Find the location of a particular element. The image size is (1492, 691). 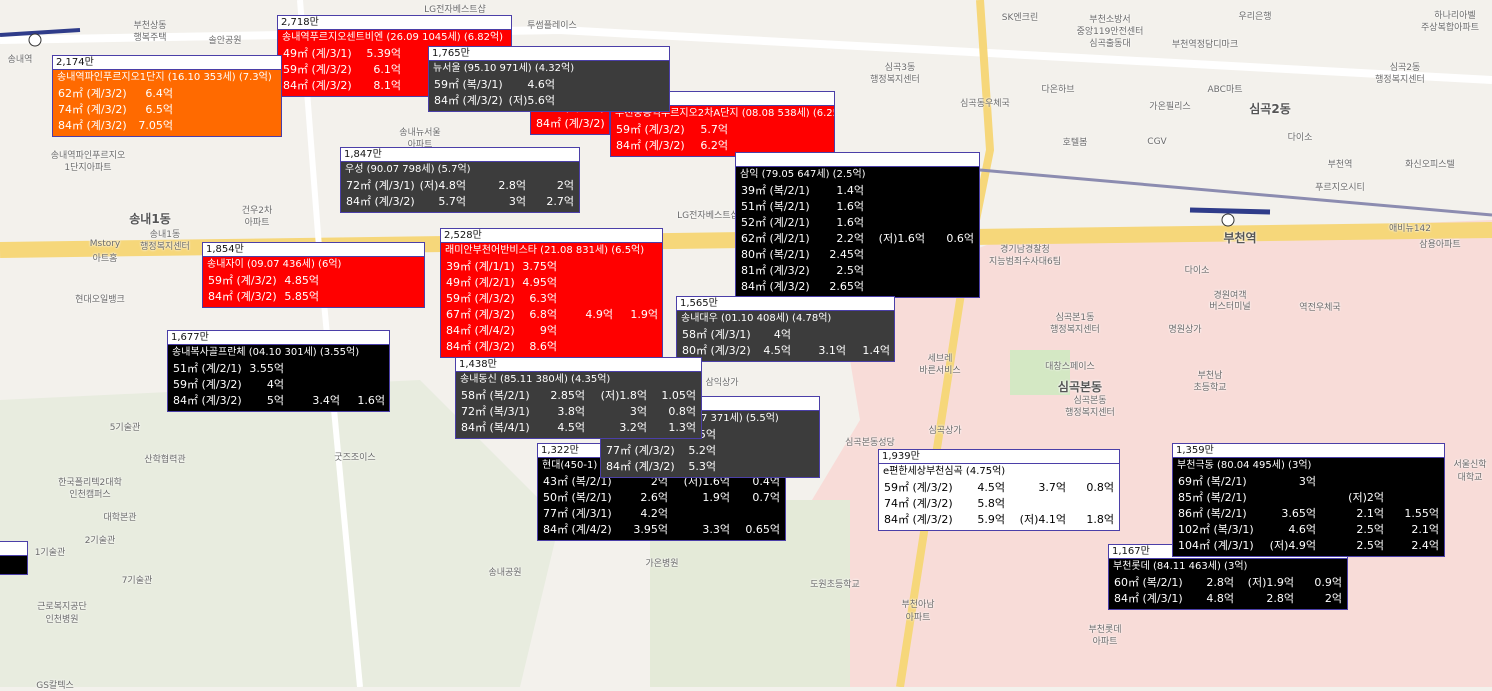

listing-row: 84㎡ (복/4/1) 4.5억 3.2억 1.3억 is located at coordinates (578, 428).